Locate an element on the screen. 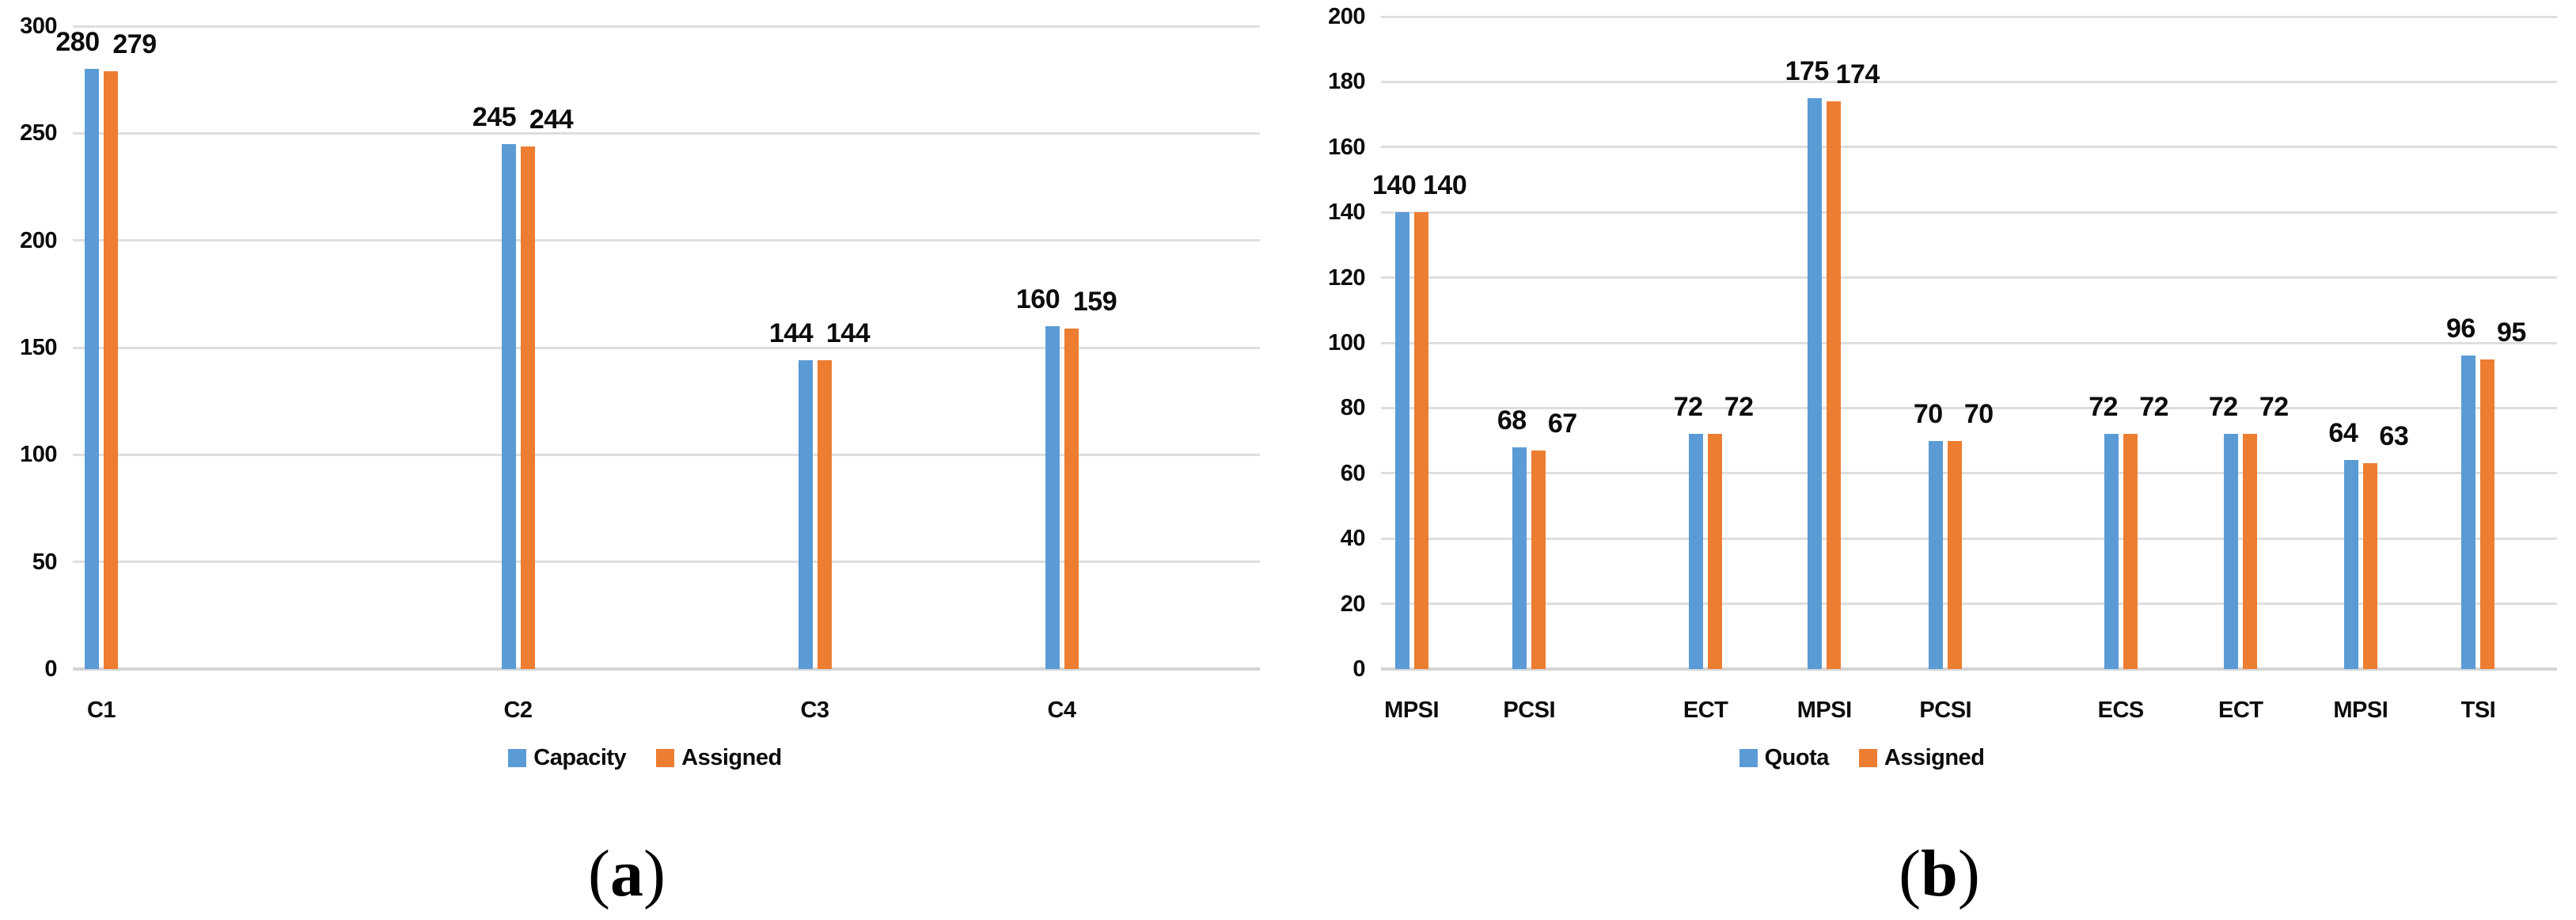 The height and width of the screenshot is (920, 2576). bar-value-label-capacity-1: 245 is located at coordinates (494, 116).